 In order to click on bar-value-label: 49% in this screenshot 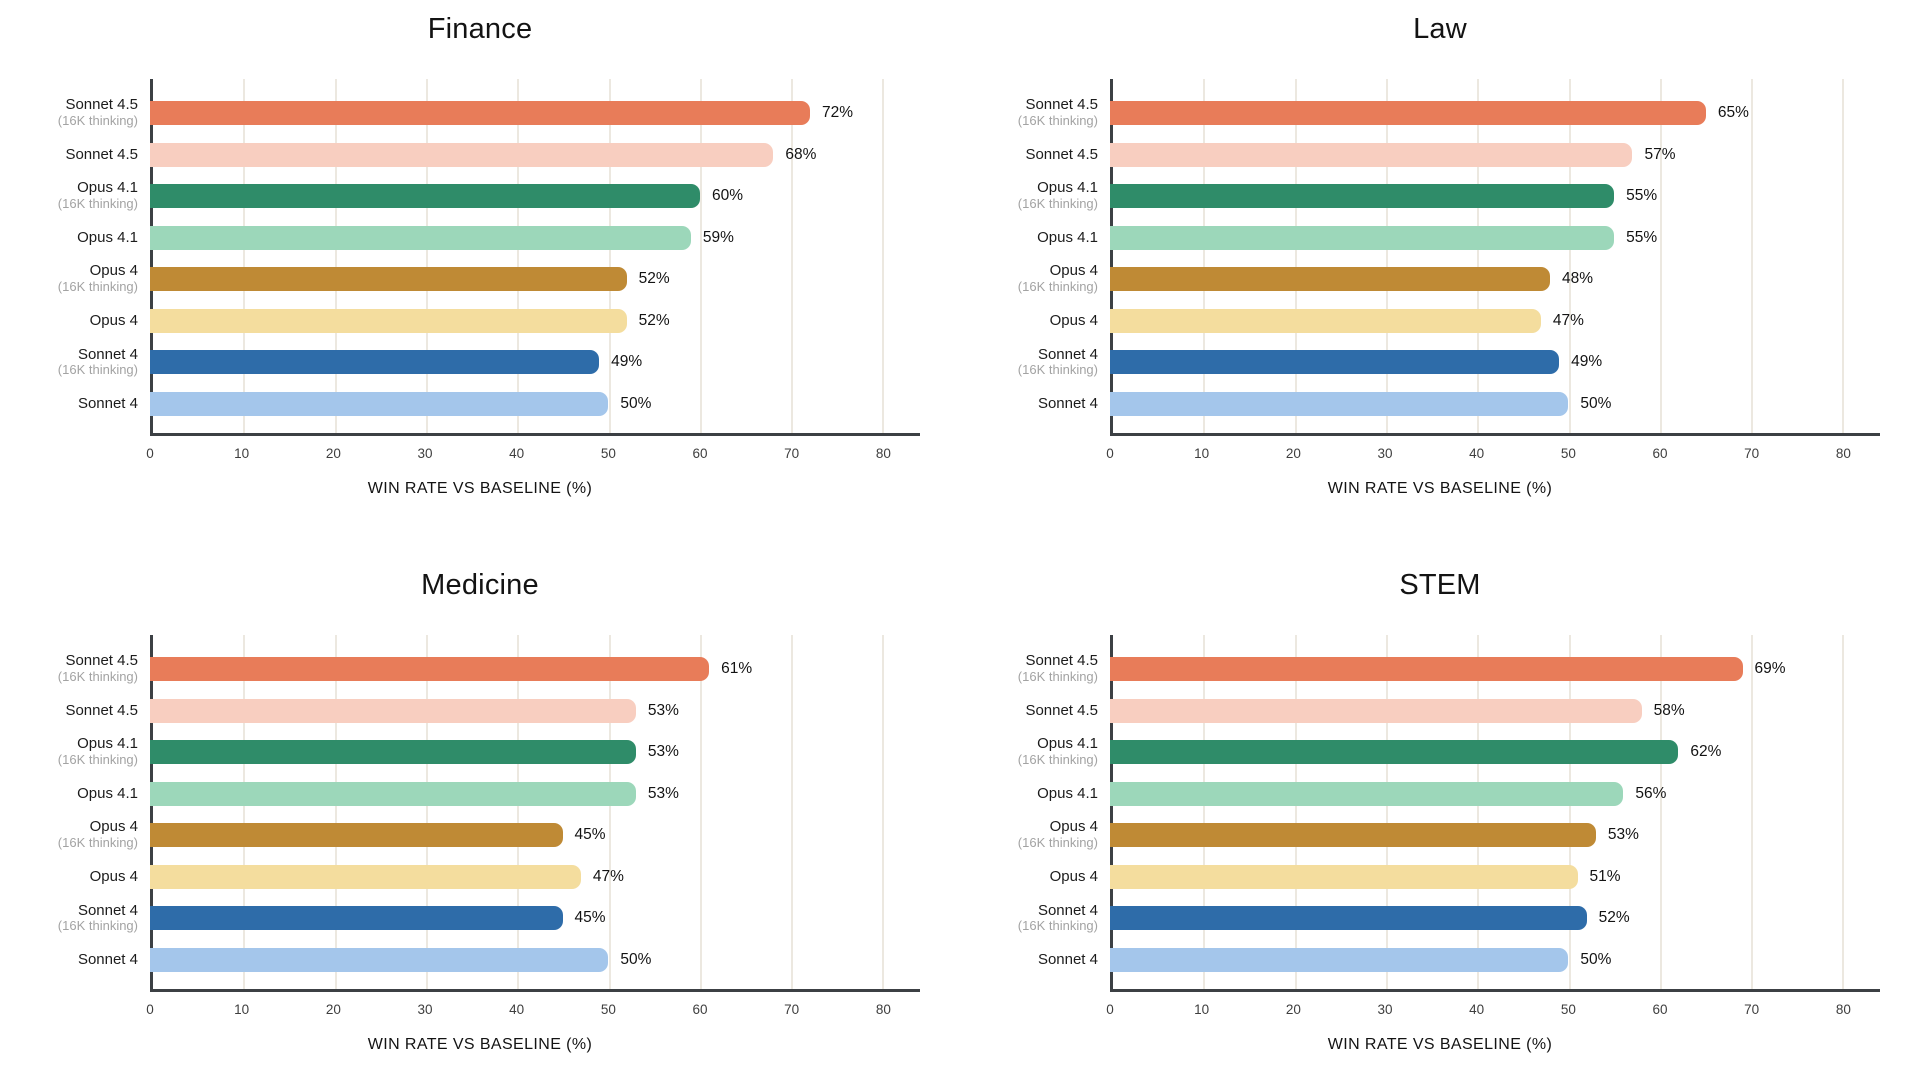, I will do `click(627, 362)`.